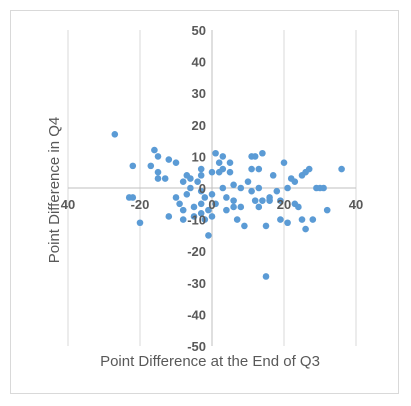  Describe the element at coordinates (199, 125) in the screenshot. I see `y-tick-label: 20` at that location.